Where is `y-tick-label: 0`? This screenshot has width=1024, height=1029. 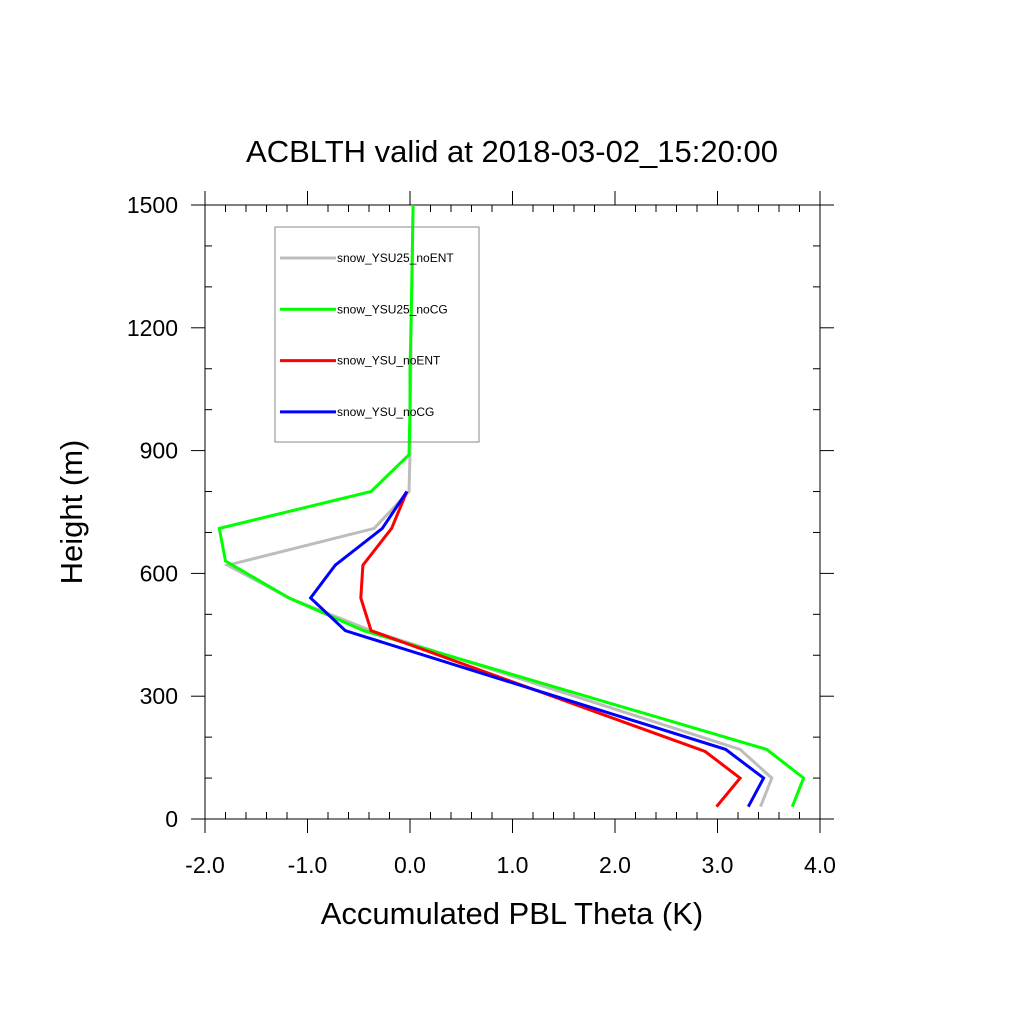 y-tick-label: 0 is located at coordinates (171, 819).